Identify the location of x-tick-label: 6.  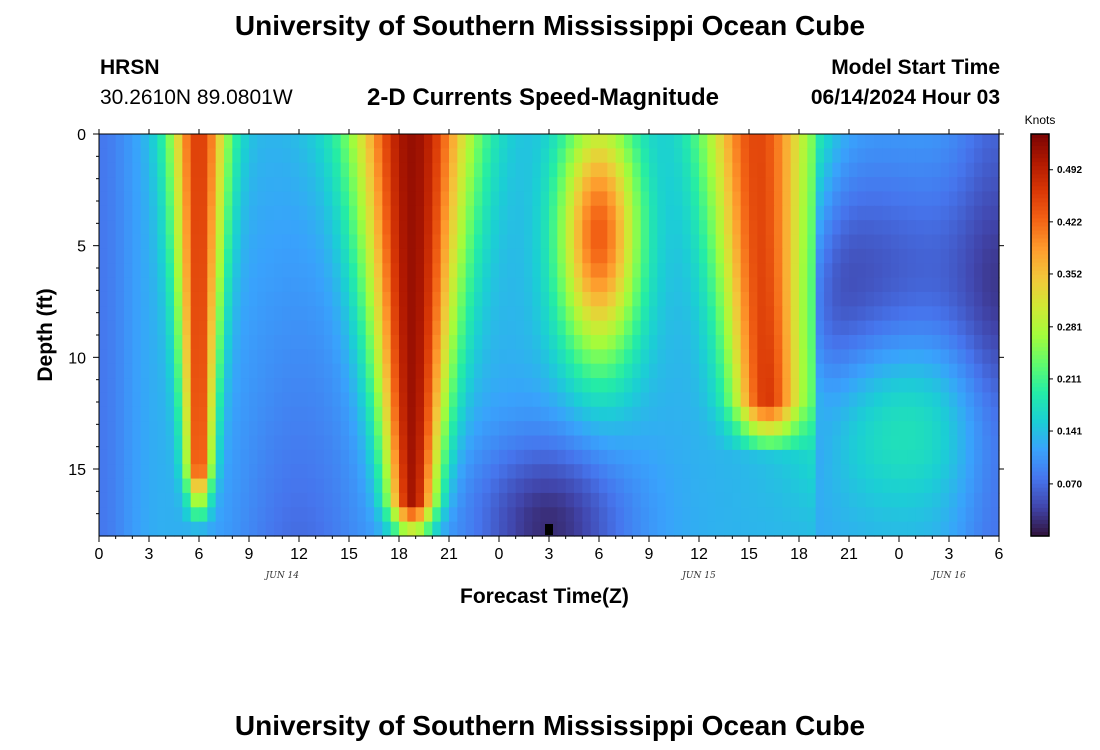
(199, 554).